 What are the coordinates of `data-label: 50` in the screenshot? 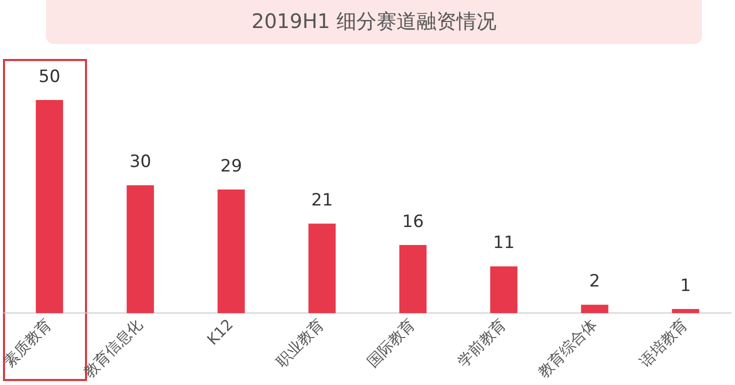 It's located at (49, 76).